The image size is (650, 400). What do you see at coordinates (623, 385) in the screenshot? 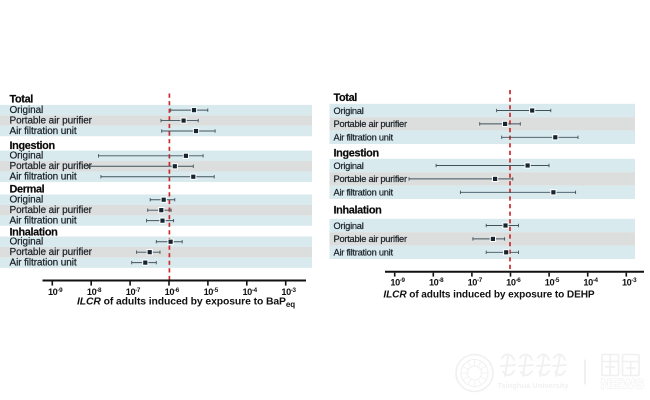
I see `svg-text: NEWS` at bounding box center [623, 385].